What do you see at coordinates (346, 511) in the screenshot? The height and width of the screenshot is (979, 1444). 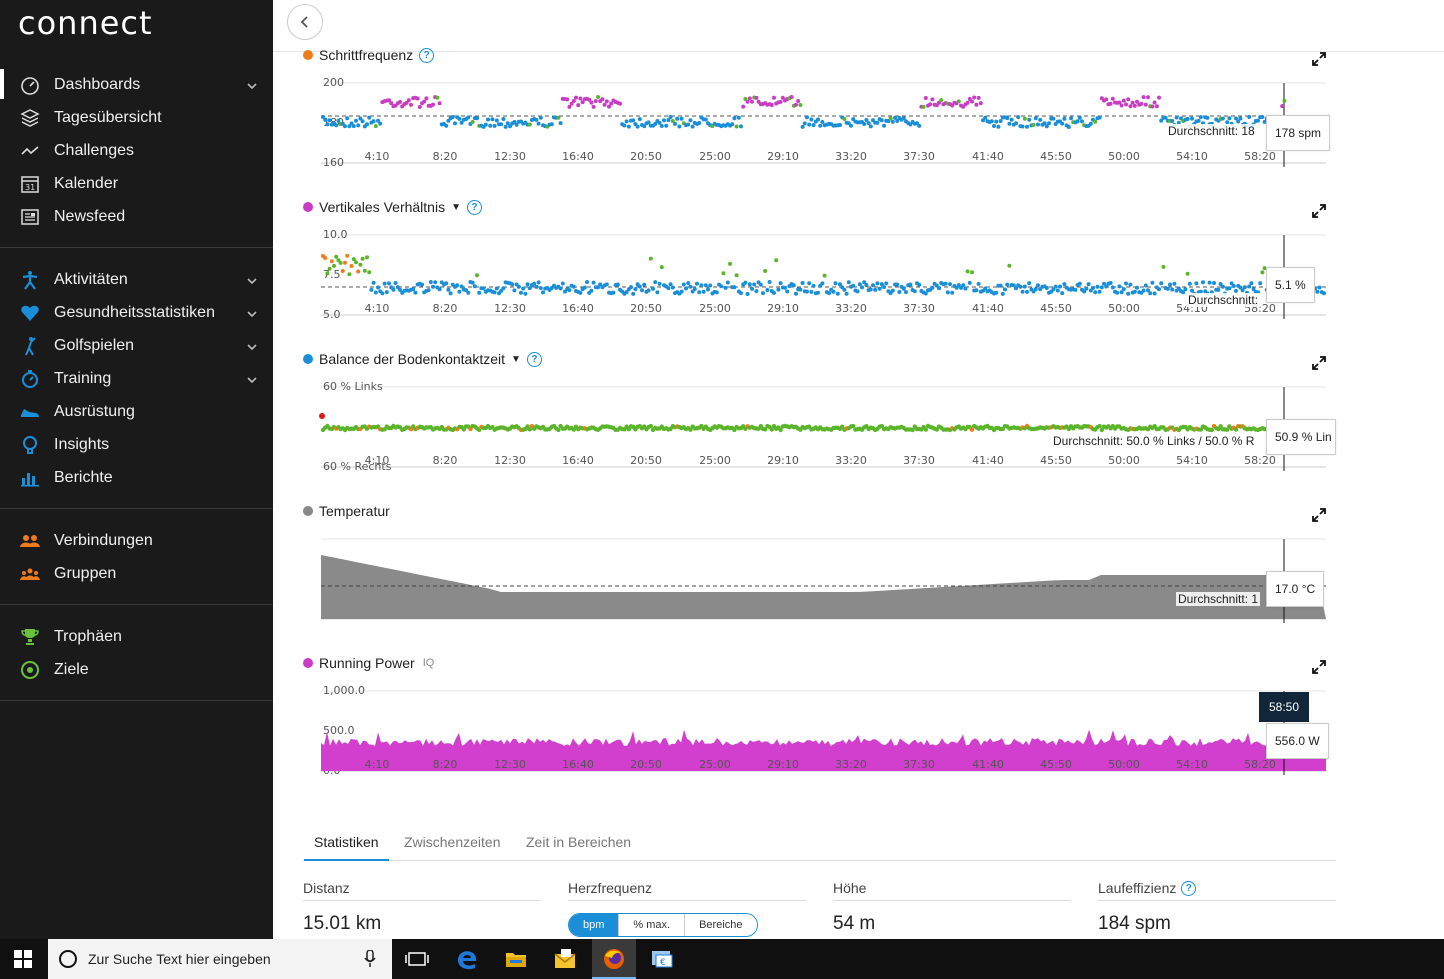 I see `temperature-chart-title: Temperatur` at bounding box center [346, 511].